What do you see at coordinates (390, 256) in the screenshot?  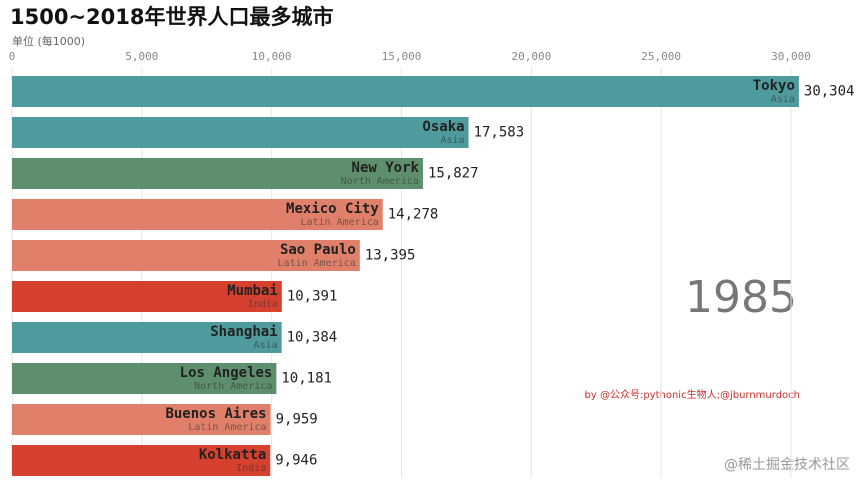 I see `value-label: 13,395` at bounding box center [390, 256].